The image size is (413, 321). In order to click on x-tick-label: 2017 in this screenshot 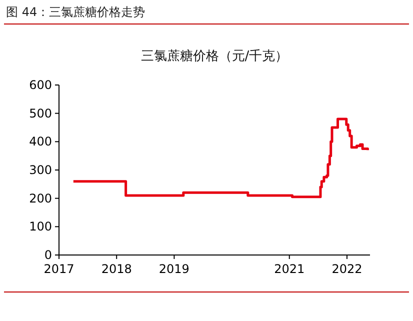, I will do `click(59, 269)`.